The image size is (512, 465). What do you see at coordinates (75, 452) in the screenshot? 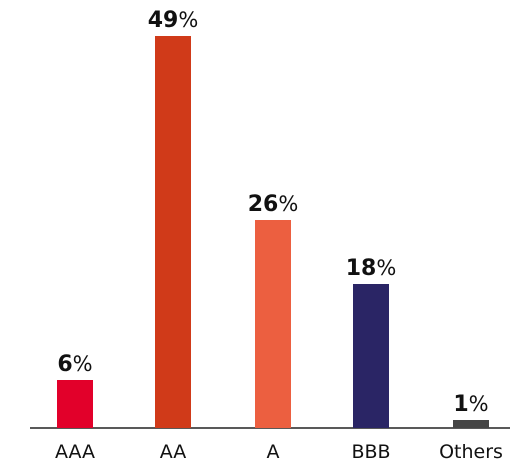
I see `x-tick-label-aaa: AAA` at bounding box center [75, 452].